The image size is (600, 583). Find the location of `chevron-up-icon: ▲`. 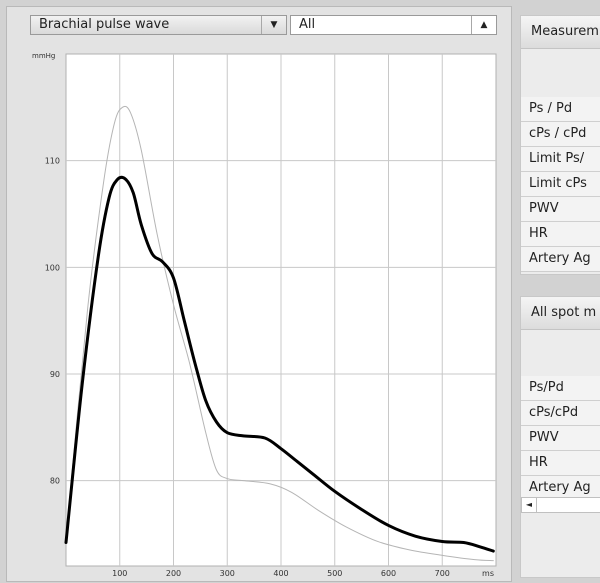

chevron-up-icon: ▲ is located at coordinates (483, 25).